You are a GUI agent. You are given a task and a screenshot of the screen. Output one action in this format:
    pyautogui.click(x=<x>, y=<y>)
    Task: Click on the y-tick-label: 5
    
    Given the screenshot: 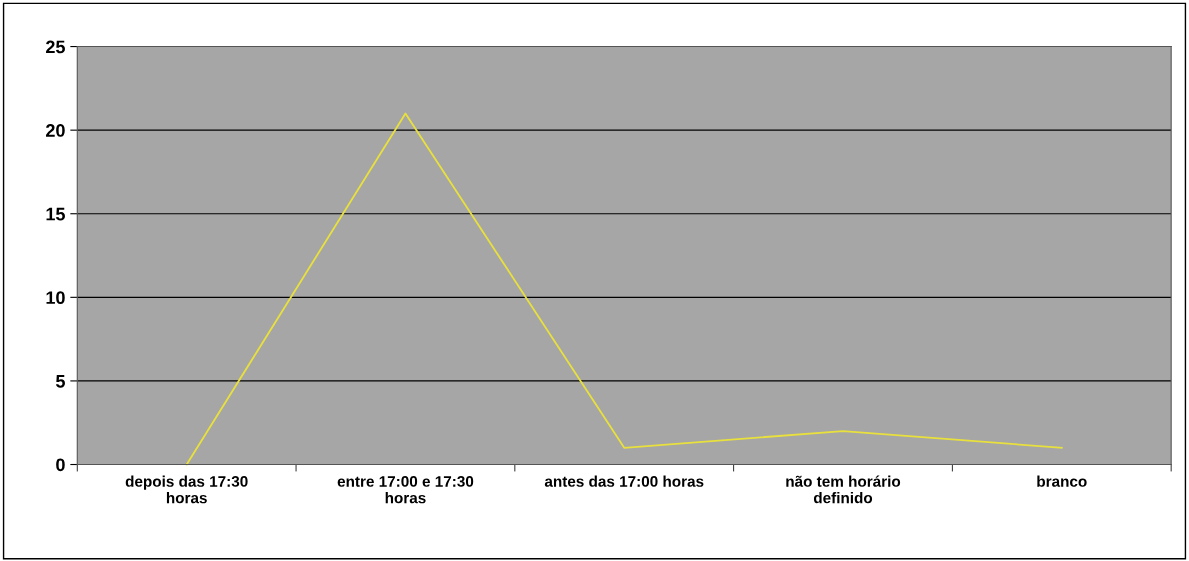 What is the action you would take?
    pyautogui.click(x=60, y=381)
    